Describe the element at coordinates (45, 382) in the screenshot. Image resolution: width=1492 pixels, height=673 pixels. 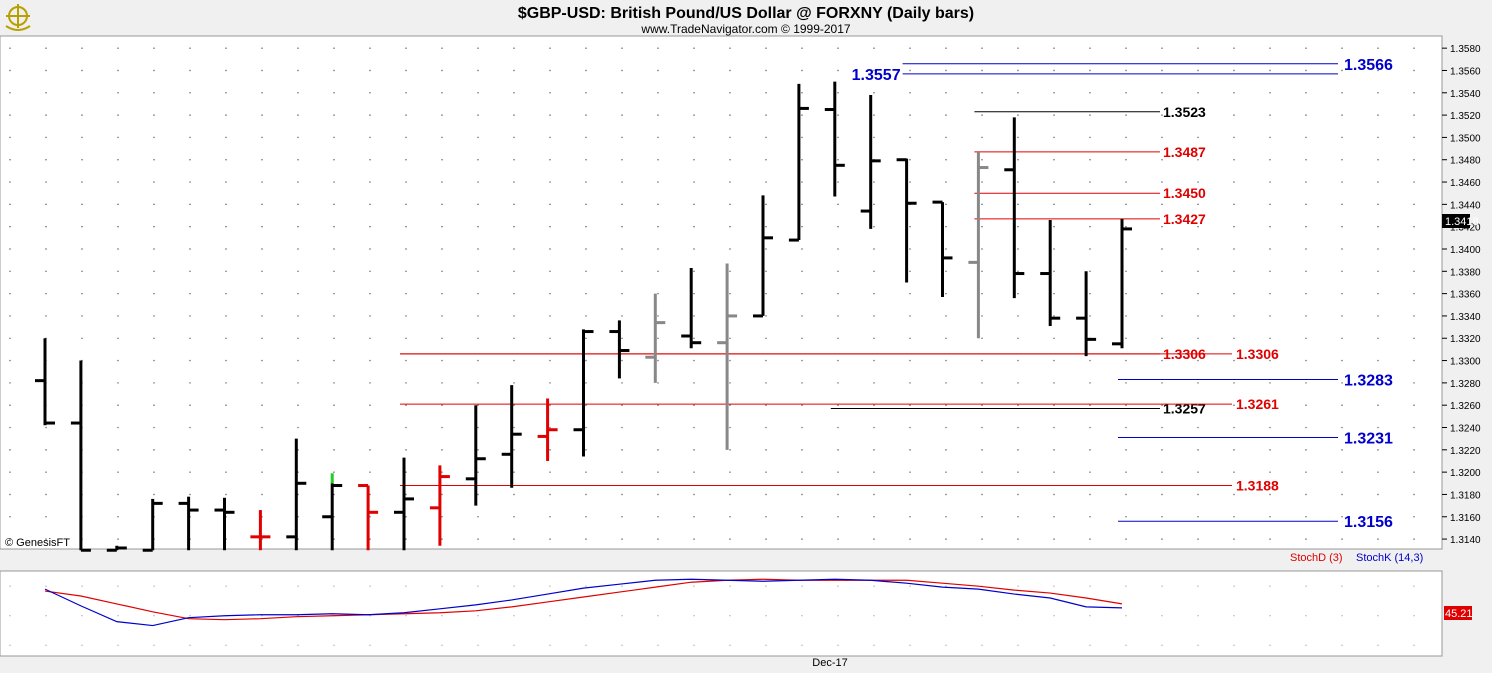
I see `ohlc-bar` at that location.